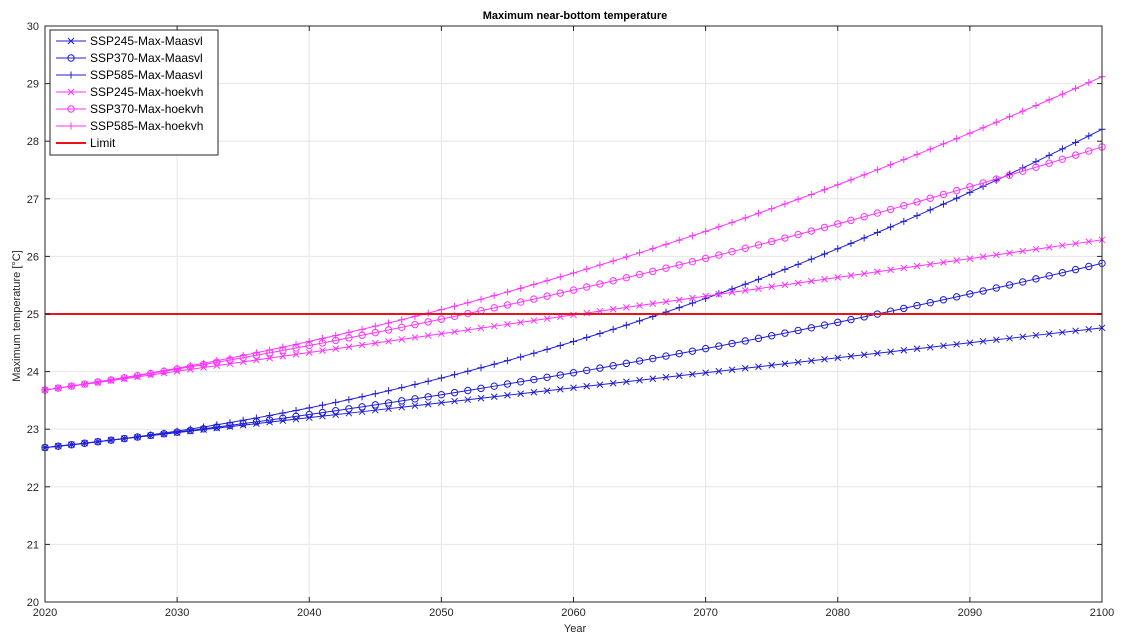 The width and height of the screenshot is (1127, 634). I want to click on chart-title: Maximum near-bottom temperature, so click(575, 16).